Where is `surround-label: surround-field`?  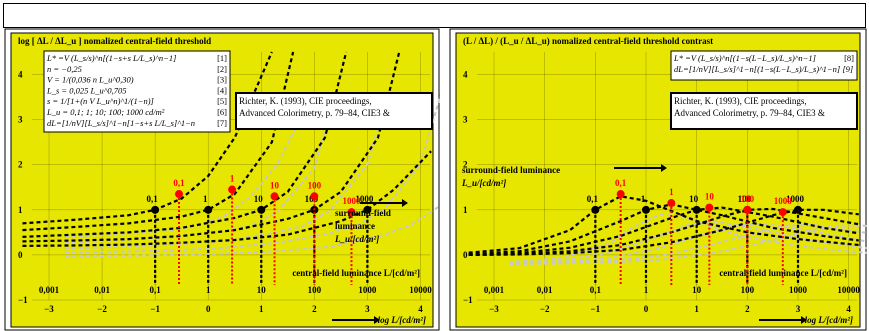
surround-label: surround-field is located at coordinates (363, 213).